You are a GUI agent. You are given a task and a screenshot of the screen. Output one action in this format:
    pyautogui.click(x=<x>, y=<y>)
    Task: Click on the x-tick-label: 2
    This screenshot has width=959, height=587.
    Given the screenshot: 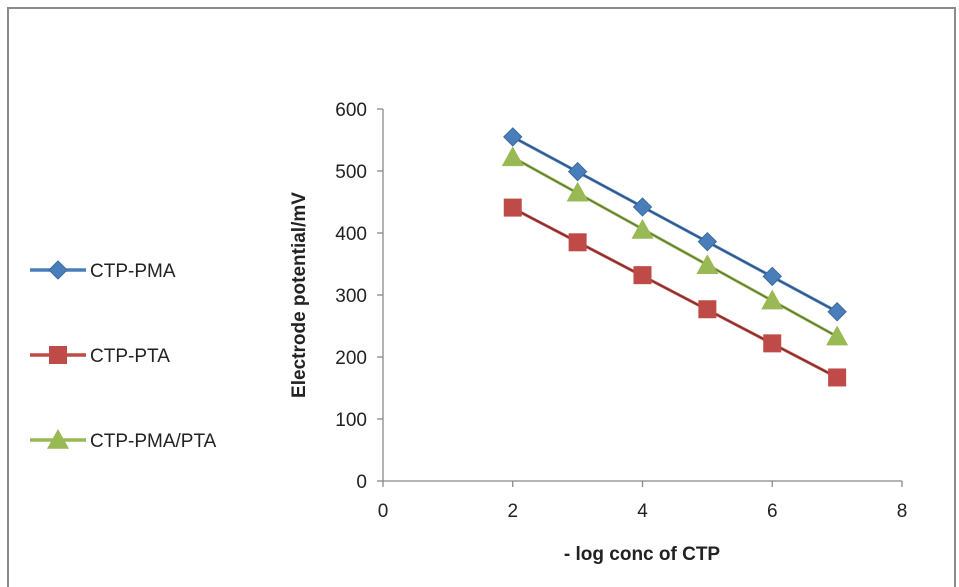 What is the action you would take?
    pyautogui.click(x=512, y=511)
    